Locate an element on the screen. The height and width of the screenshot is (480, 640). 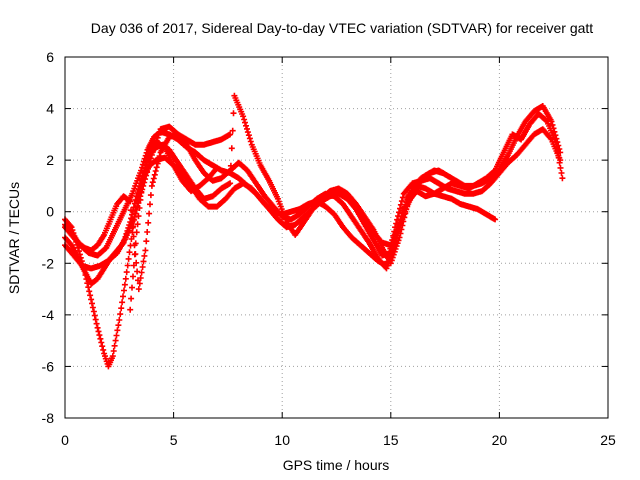
x-tick-label: 20 is located at coordinates (500, 440).